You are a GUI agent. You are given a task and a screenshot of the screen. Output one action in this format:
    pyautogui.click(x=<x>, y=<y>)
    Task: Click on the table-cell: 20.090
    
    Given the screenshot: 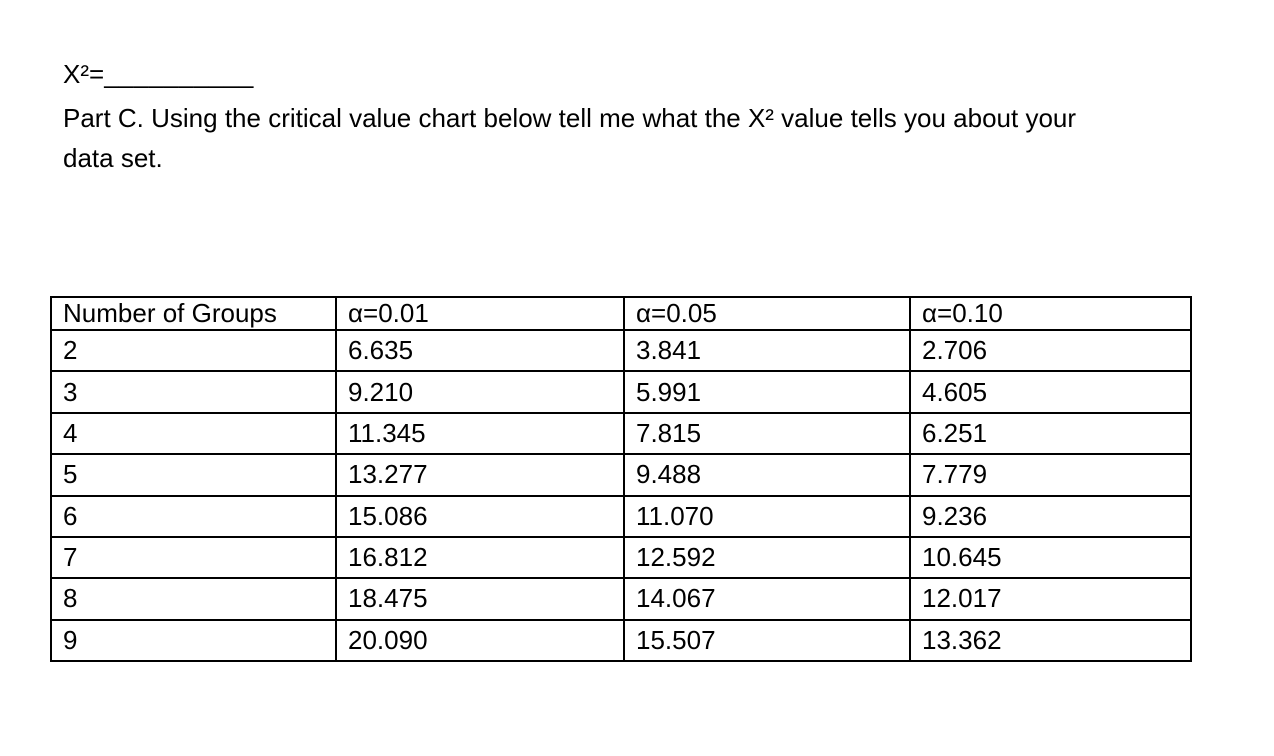 What is the action you would take?
    pyautogui.click(x=480, y=640)
    